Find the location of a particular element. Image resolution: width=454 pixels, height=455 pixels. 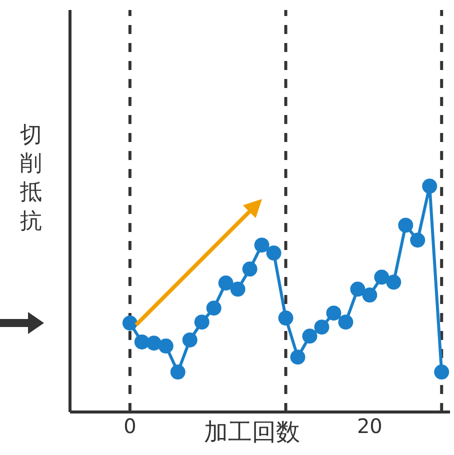

x-tick-label: 0 is located at coordinates (130, 426).